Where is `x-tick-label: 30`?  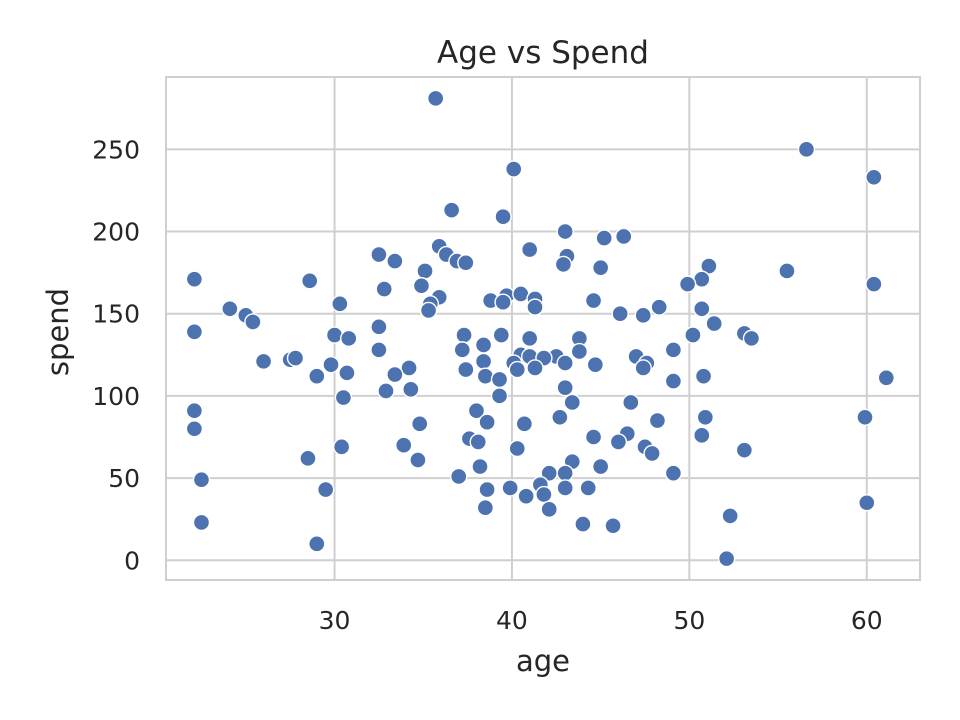 x-tick-label: 30 is located at coordinates (335, 620).